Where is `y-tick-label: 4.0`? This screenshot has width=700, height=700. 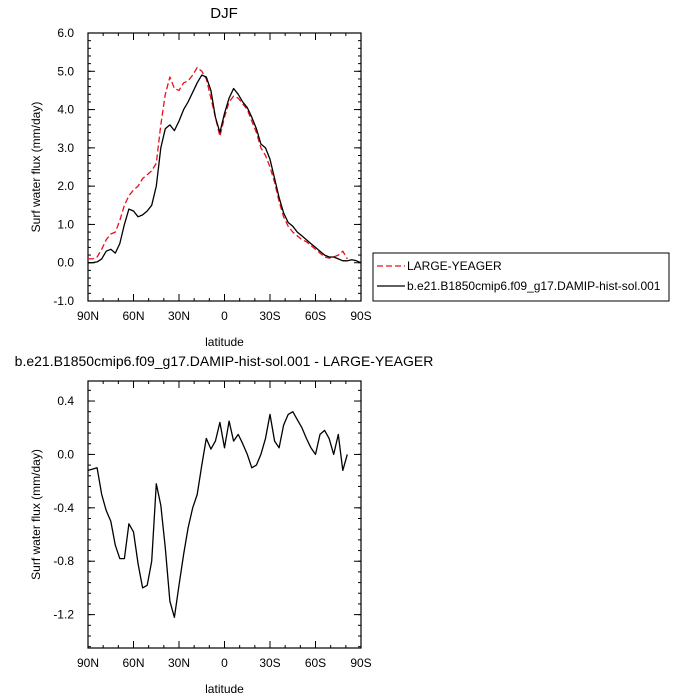 y-tick-label: 4.0 is located at coordinates (65, 110).